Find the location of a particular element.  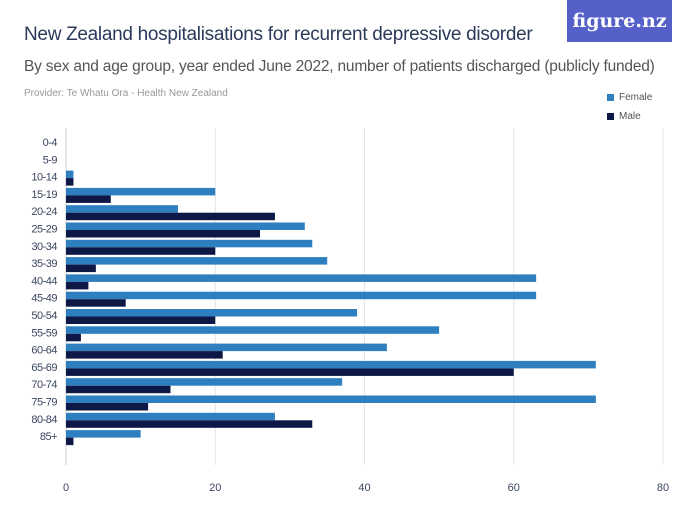

y-tick-label: 15-19 is located at coordinates (44, 195).